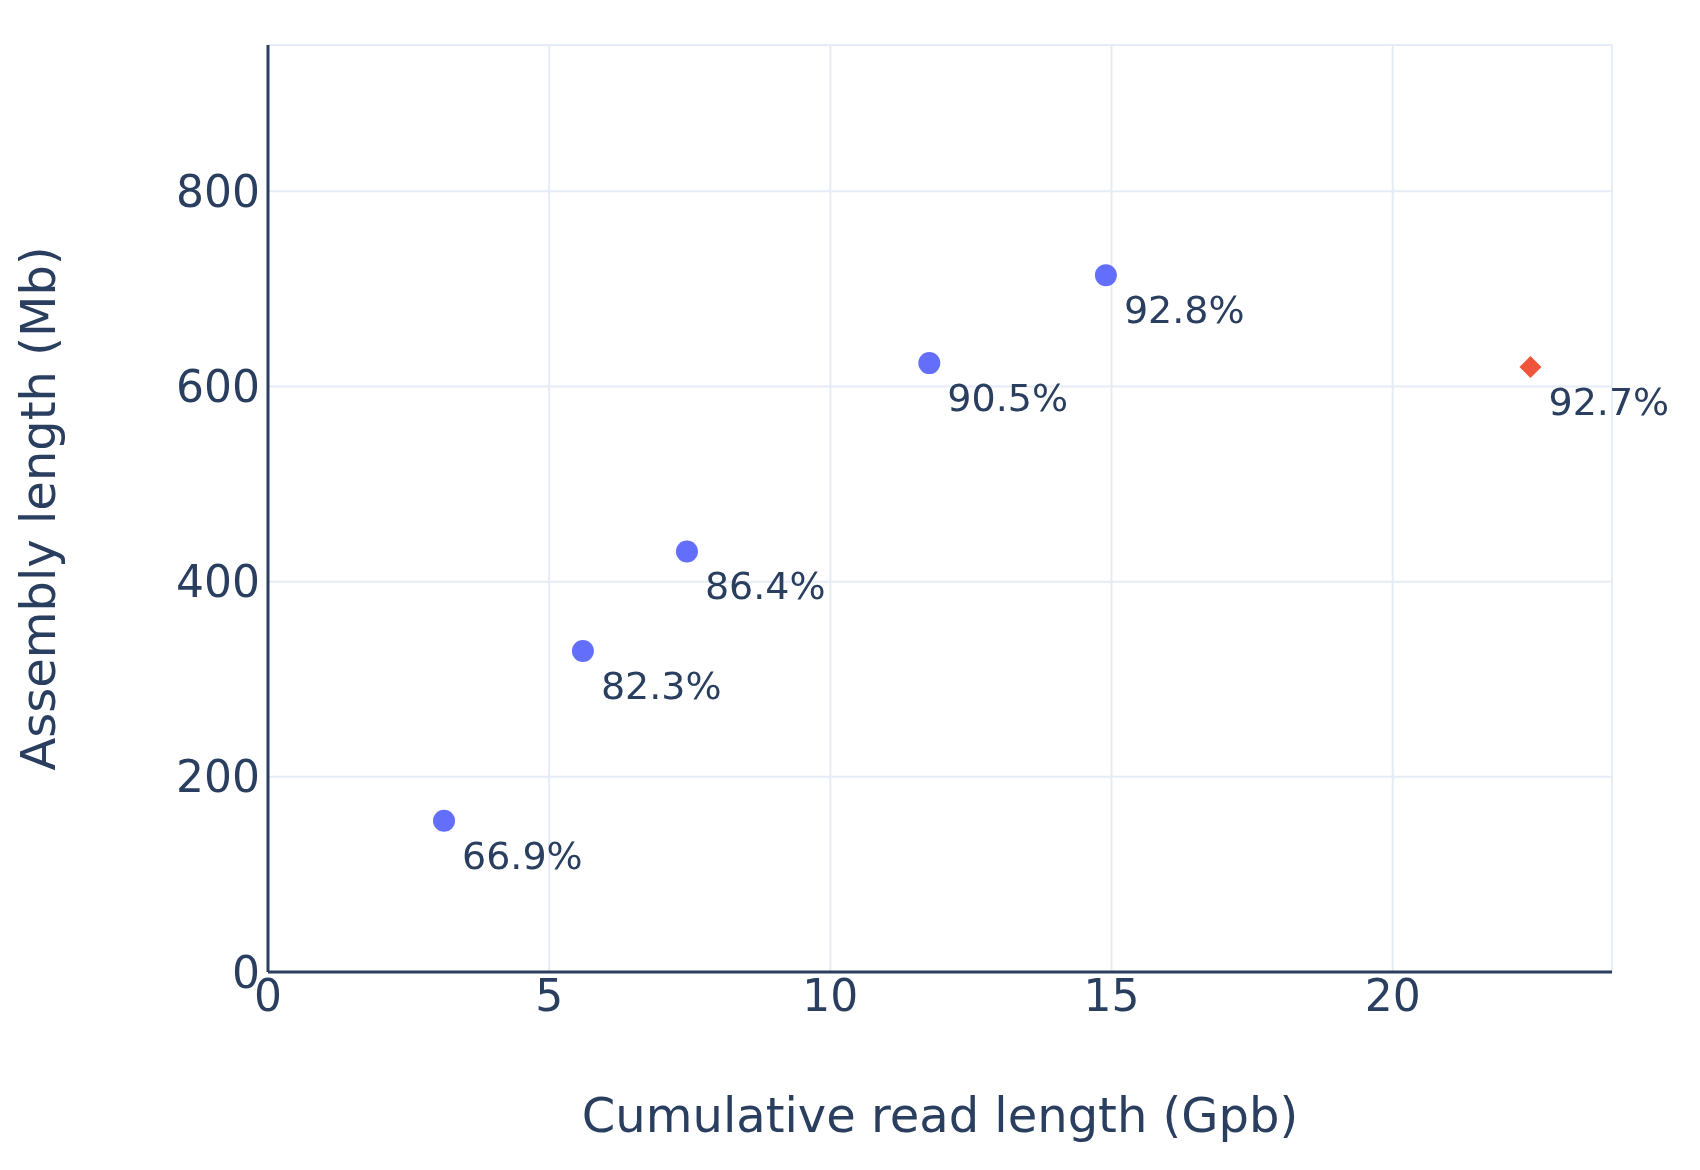  I want to click on annotation: 82.3%, so click(661, 685).